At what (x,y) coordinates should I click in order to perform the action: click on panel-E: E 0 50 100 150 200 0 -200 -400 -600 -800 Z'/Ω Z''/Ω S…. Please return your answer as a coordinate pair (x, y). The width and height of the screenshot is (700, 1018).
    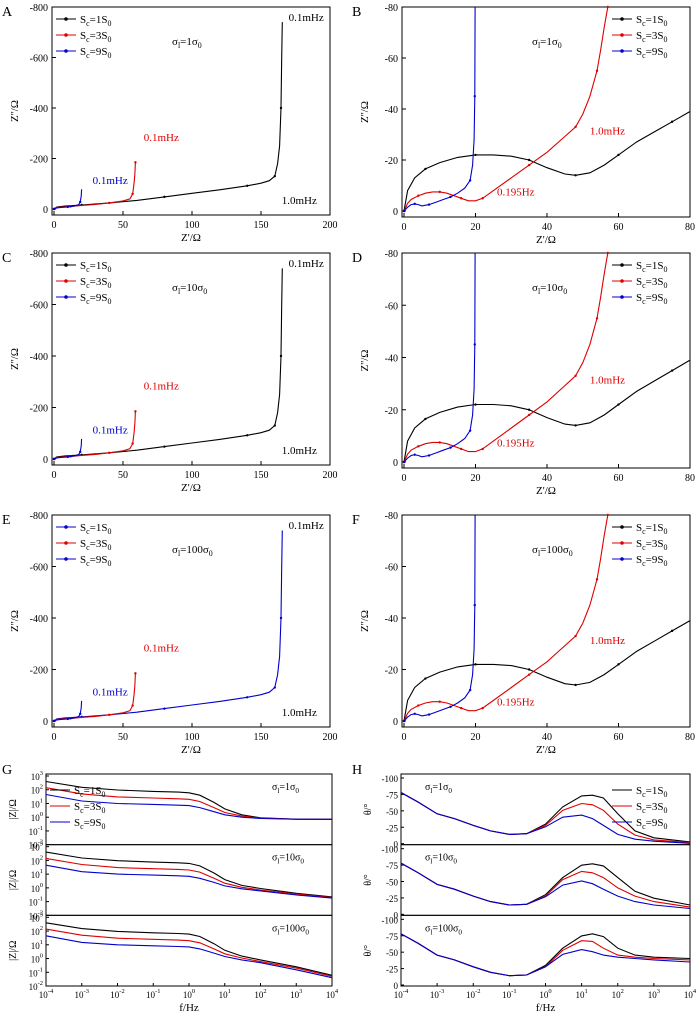
    Looking at the image, I should click on (170, 633).